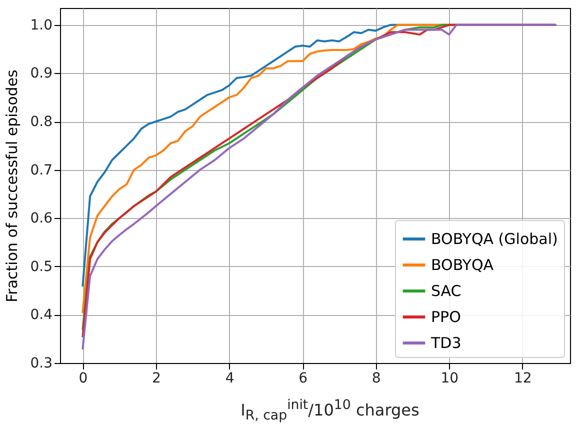  What do you see at coordinates (229, 378) in the screenshot?
I see `x-tick-label: 4` at bounding box center [229, 378].